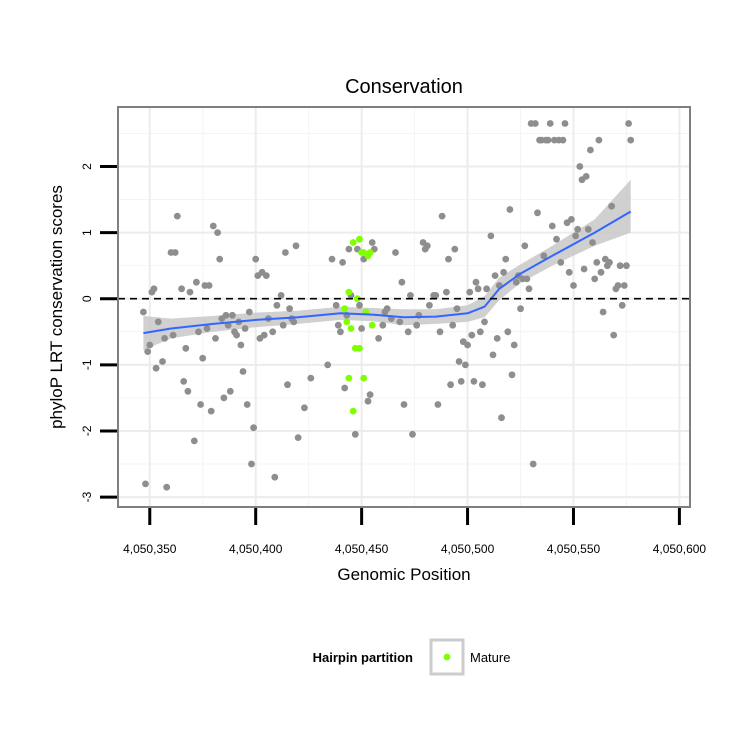  I want to click on x-tick-label: 4,050,600, so click(680, 549).